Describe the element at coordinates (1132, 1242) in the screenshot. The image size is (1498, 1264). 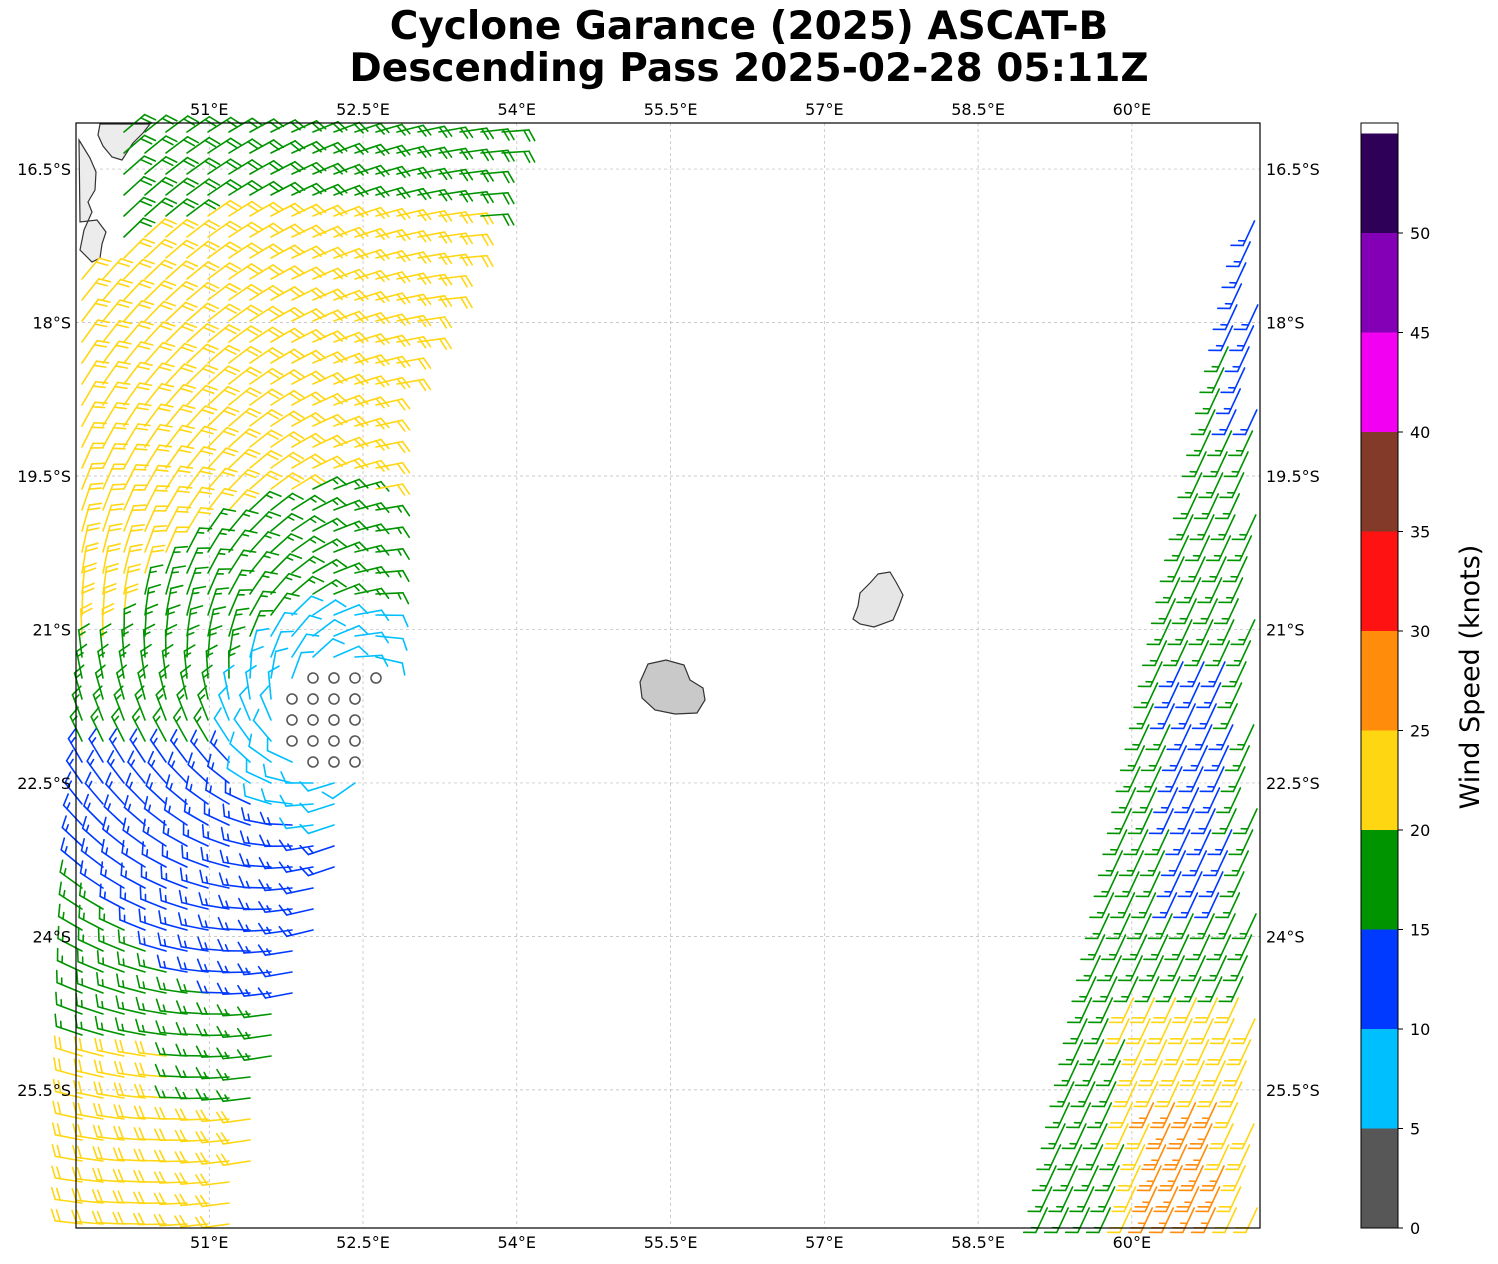
I see `lon-tick-label-bottom: 60°E` at that location.